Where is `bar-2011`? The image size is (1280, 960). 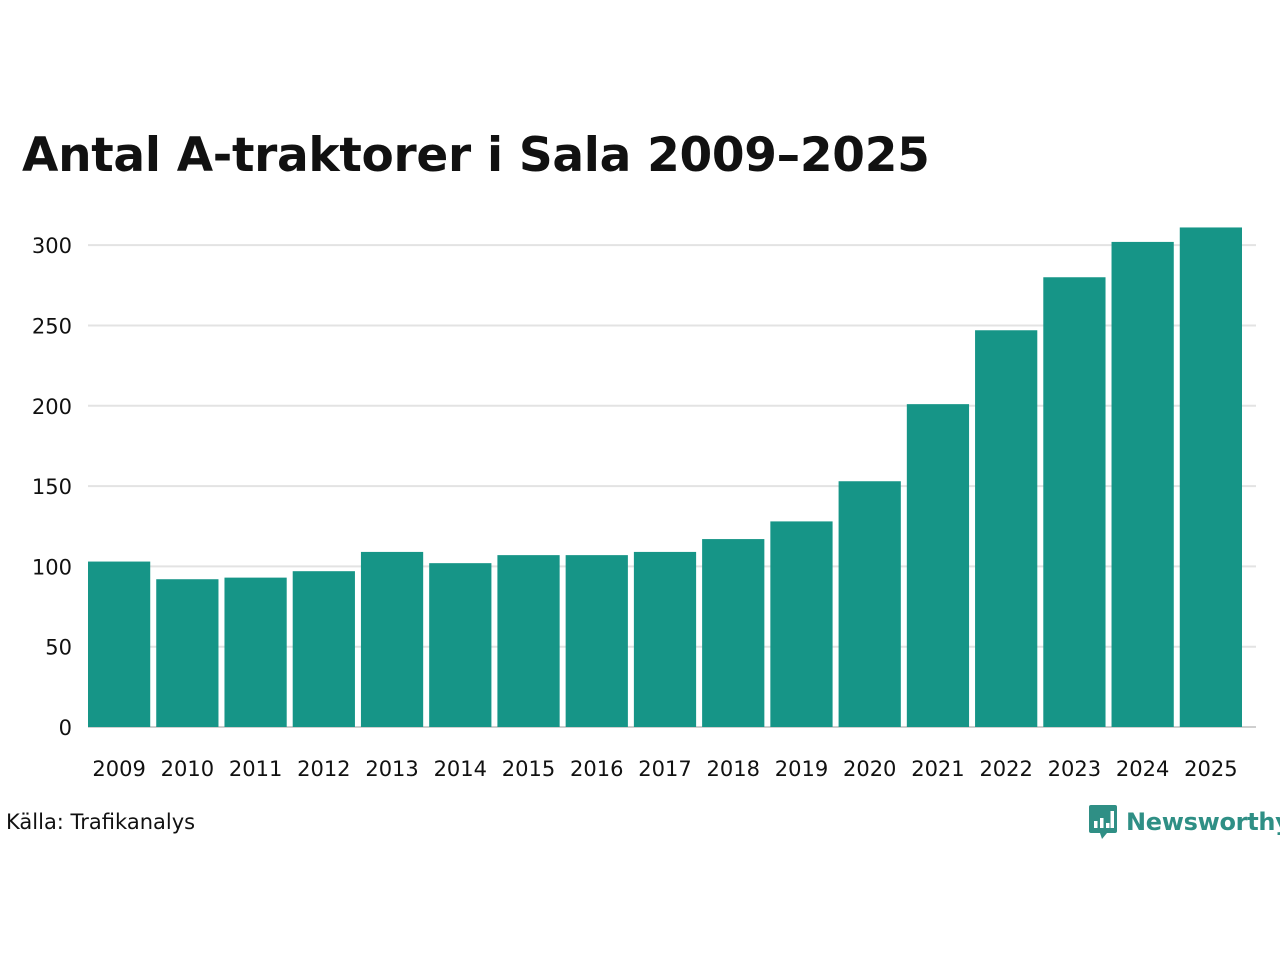 bar-2011 is located at coordinates (255, 652).